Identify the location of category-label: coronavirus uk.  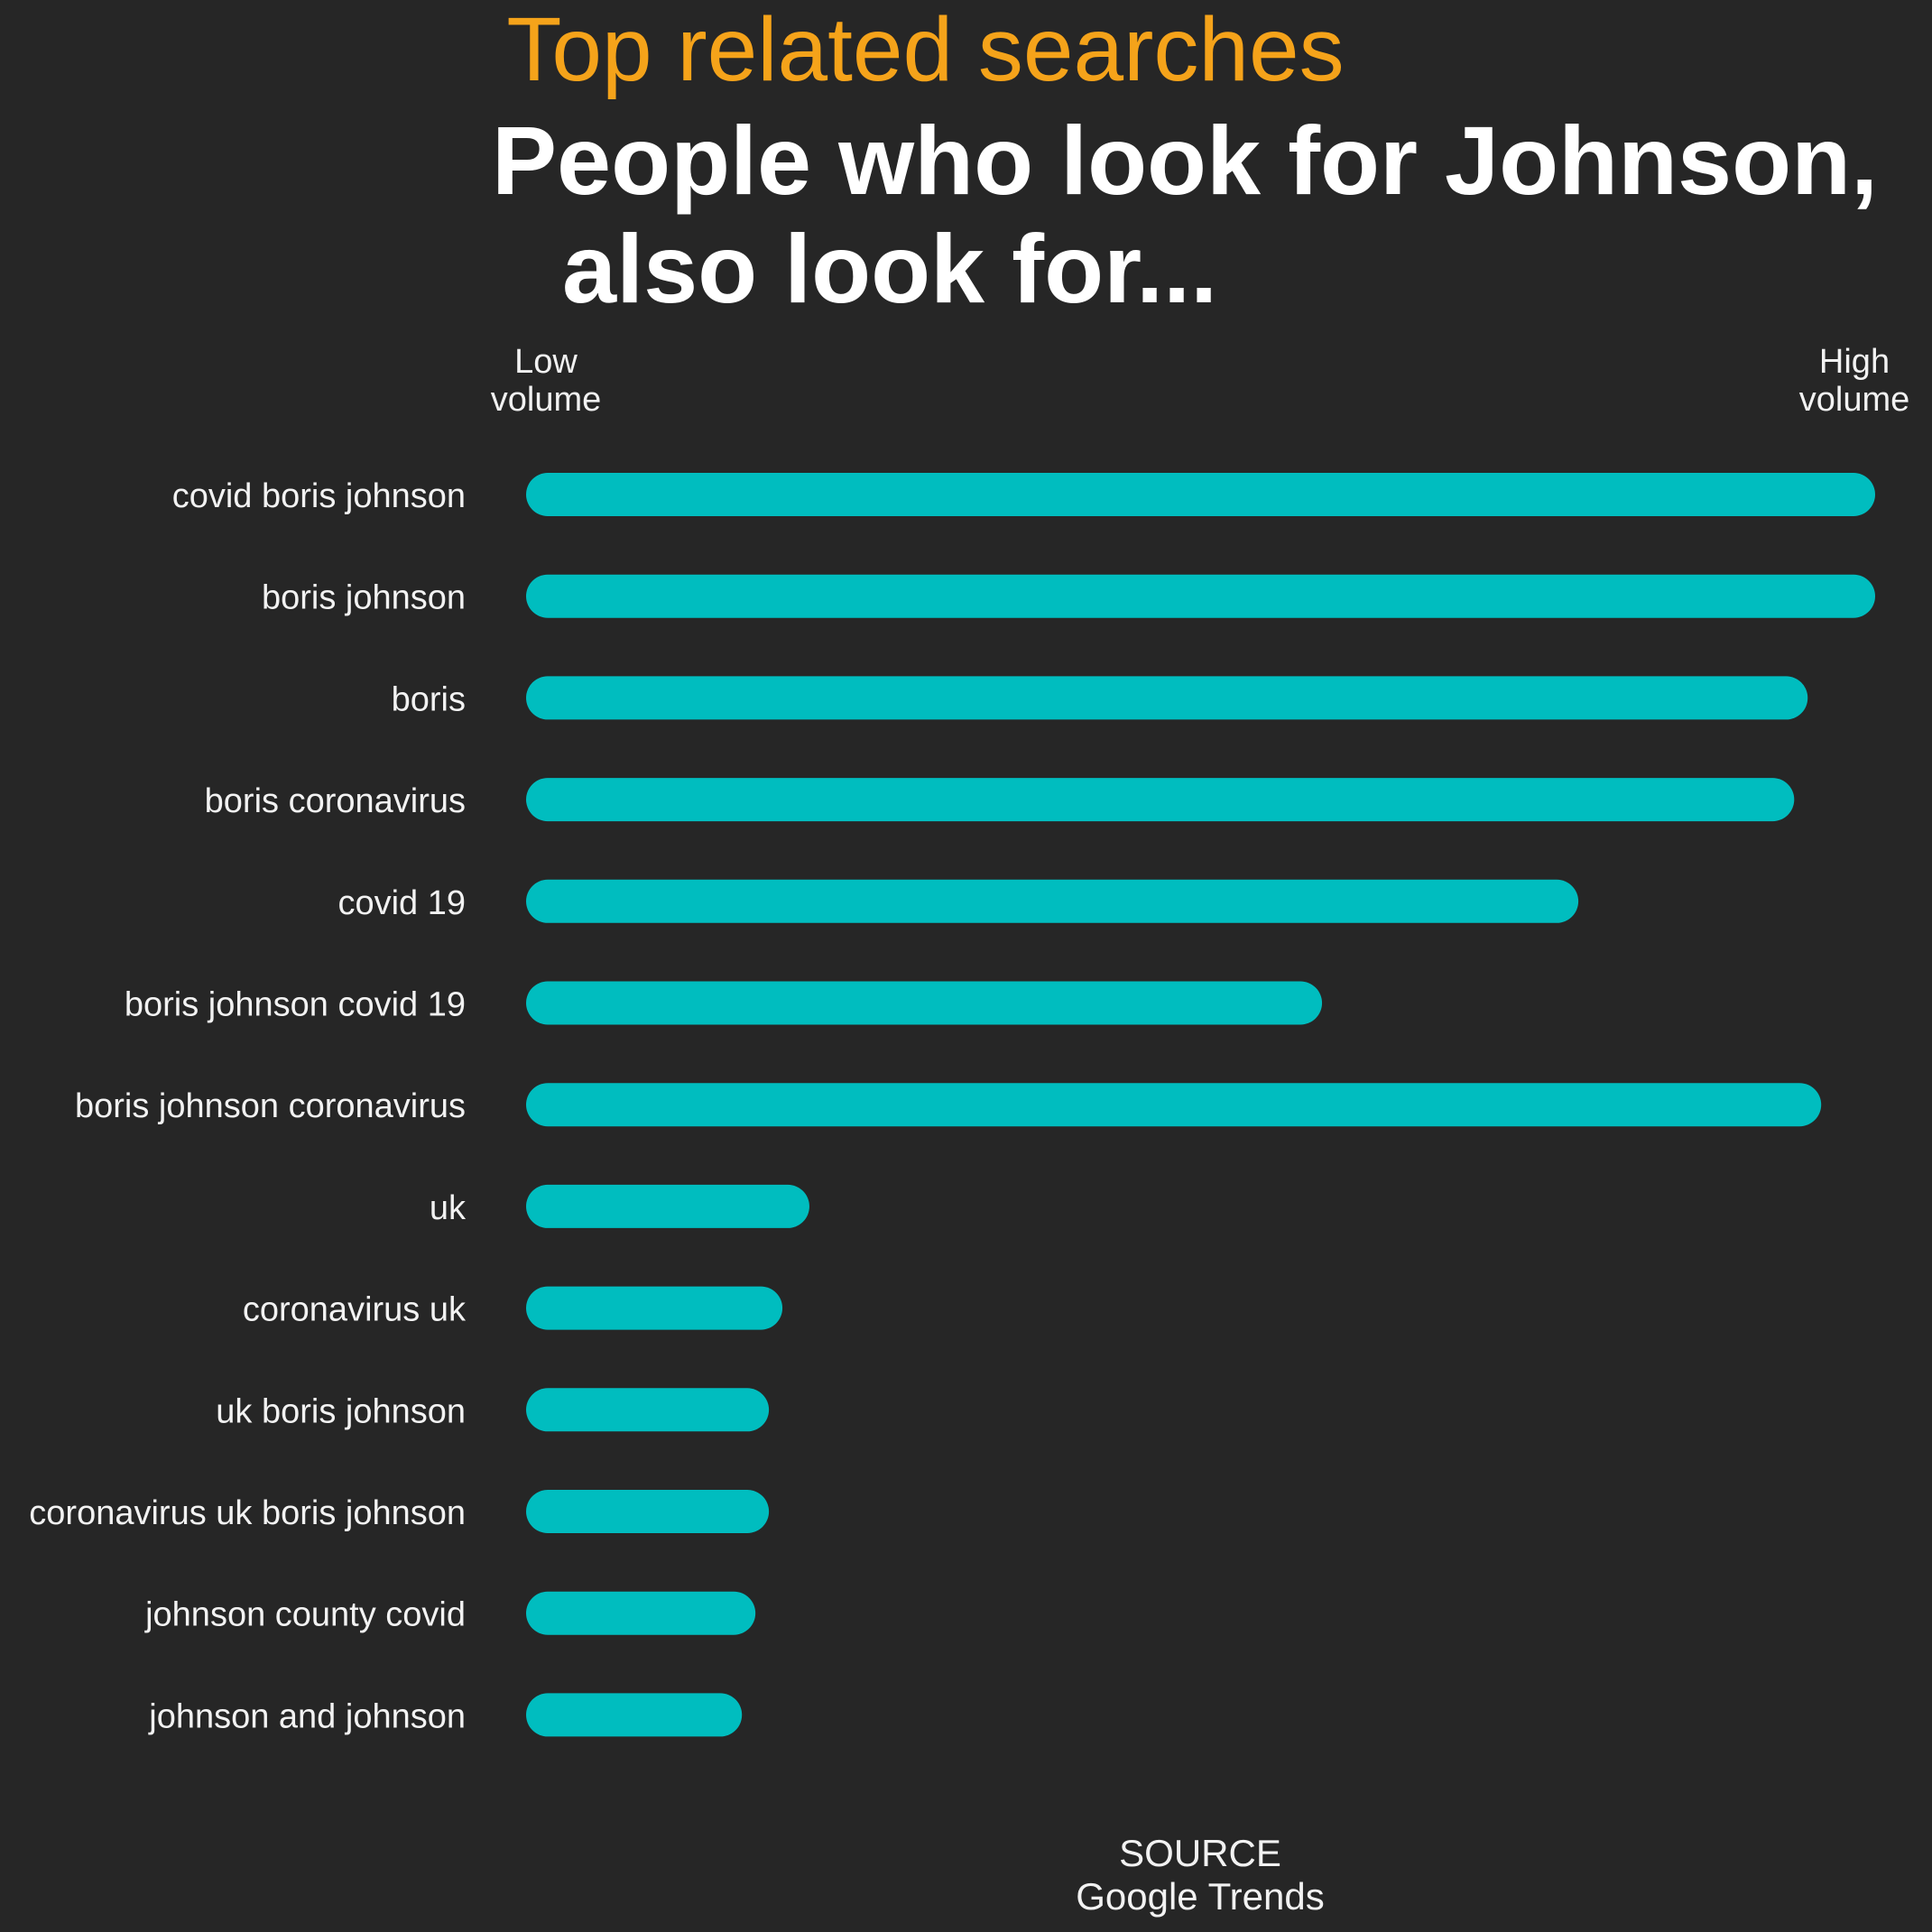
(355, 1310).